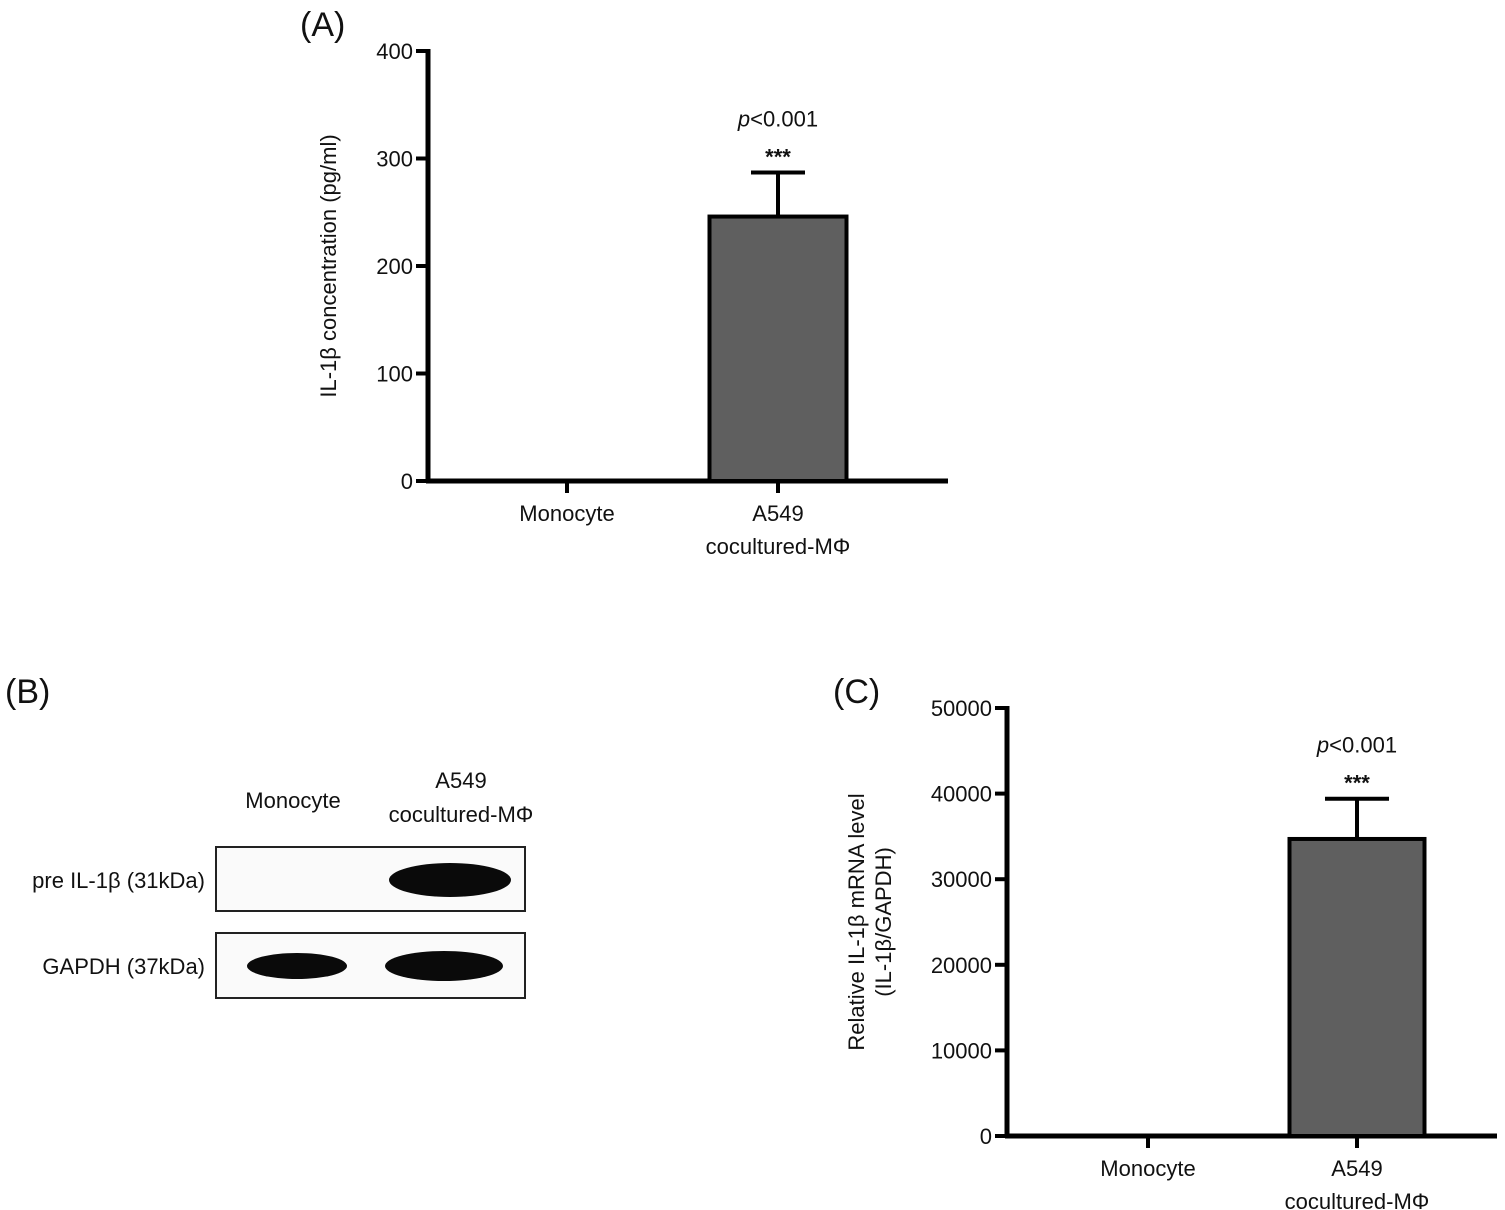 The image size is (1505, 1210). What do you see at coordinates (444, 966) in the screenshot?
I see `blot-band-gapdh-a549` at bounding box center [444, 966].